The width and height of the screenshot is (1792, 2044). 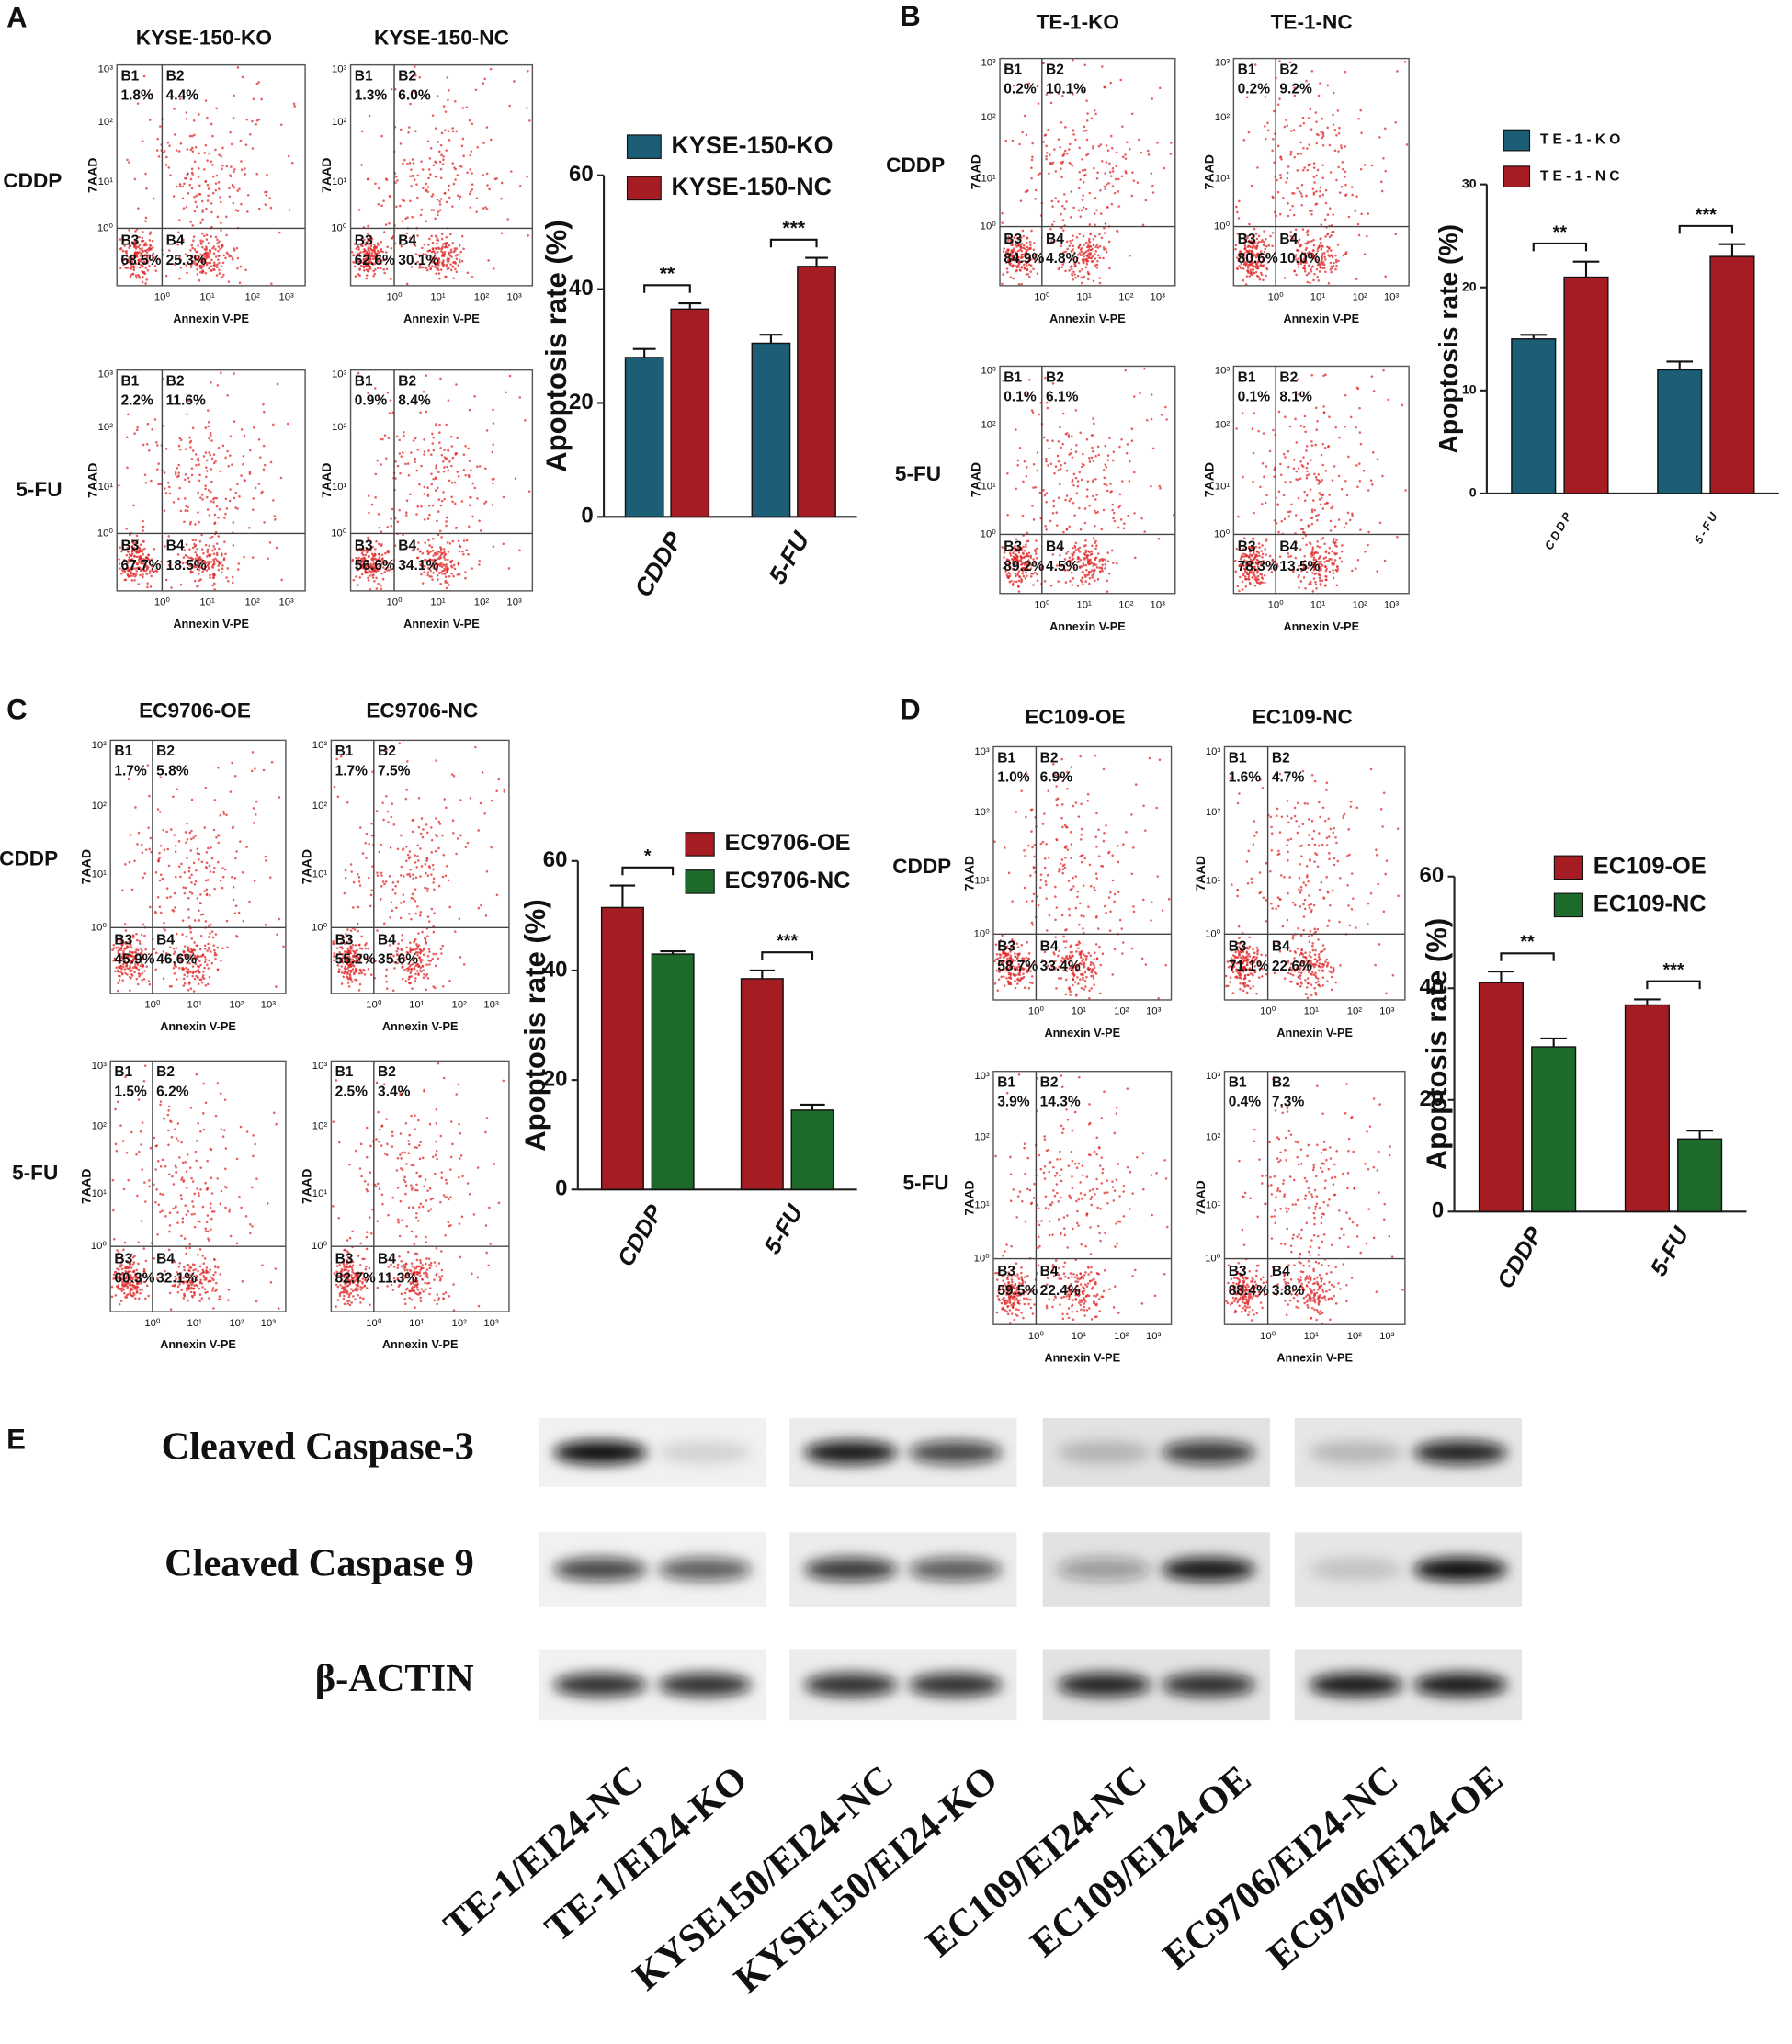 What do you see at coordinates (1013, 377) in the screenshot?
I see `quadrant-name: B1` at bounding box center [1013, 377].